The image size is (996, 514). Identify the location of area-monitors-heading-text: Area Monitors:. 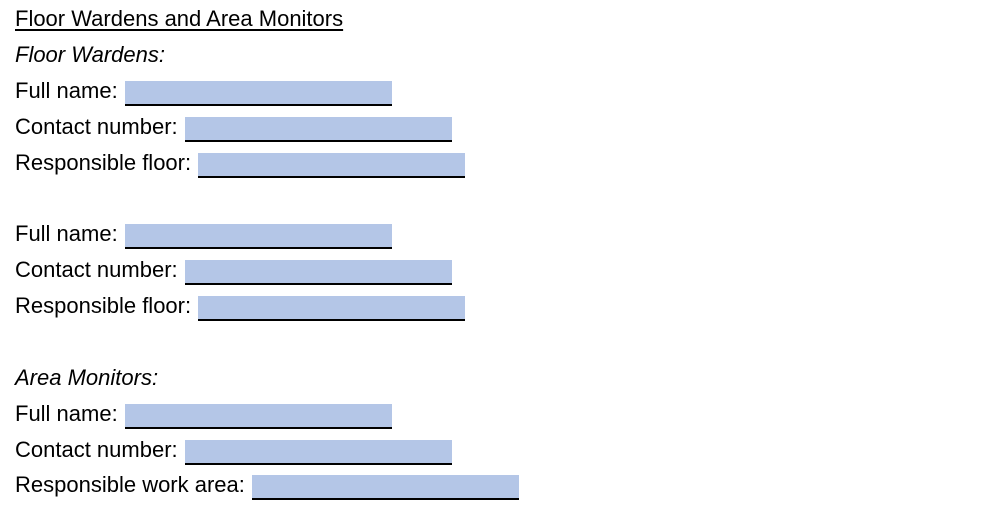
(87, 377).